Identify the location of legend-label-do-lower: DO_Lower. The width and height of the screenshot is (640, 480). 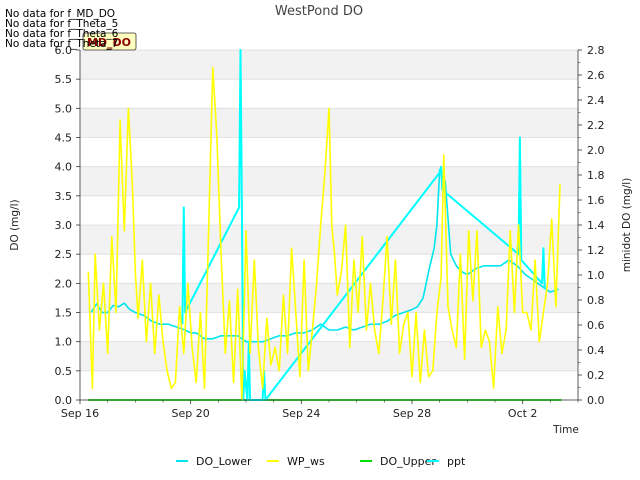
(224, 461).